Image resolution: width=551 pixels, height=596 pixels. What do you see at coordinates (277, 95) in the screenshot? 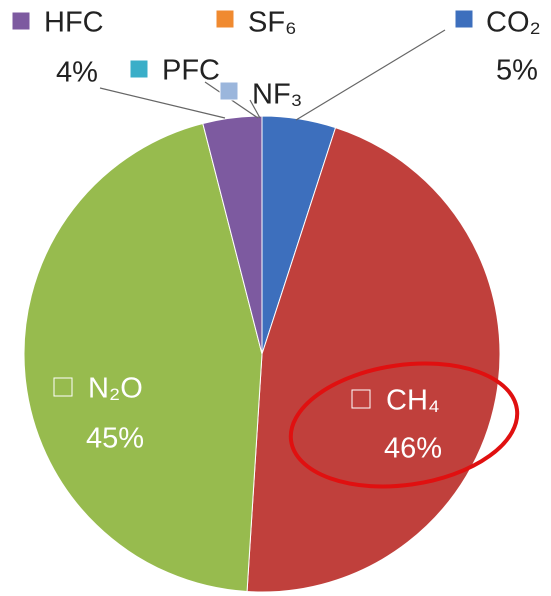
I see `slice-label: NF₃` at bounding box center [277, 95].